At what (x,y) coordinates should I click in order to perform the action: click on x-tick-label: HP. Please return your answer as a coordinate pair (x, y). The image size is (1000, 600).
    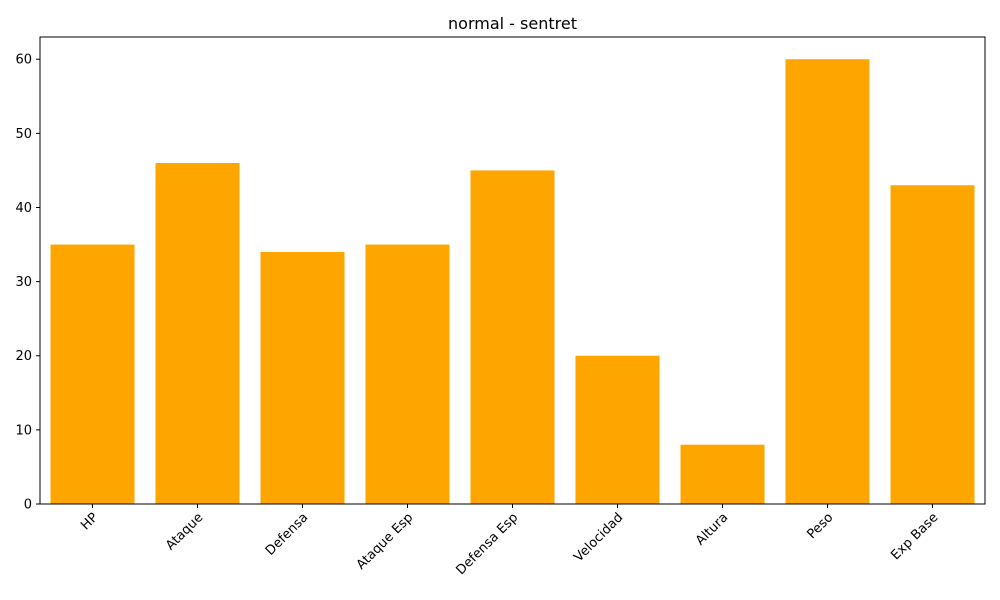
    Looking at the image, I should click on (89, 521).